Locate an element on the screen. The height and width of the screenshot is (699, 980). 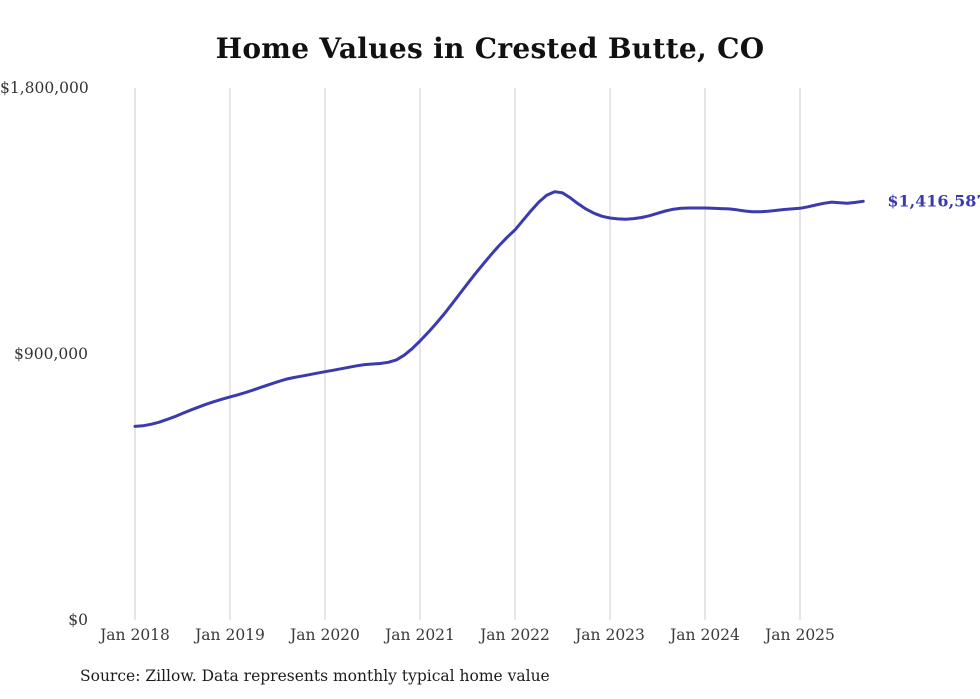
x-axis-label: Jan 2023 is located at coordinates (610, 635).